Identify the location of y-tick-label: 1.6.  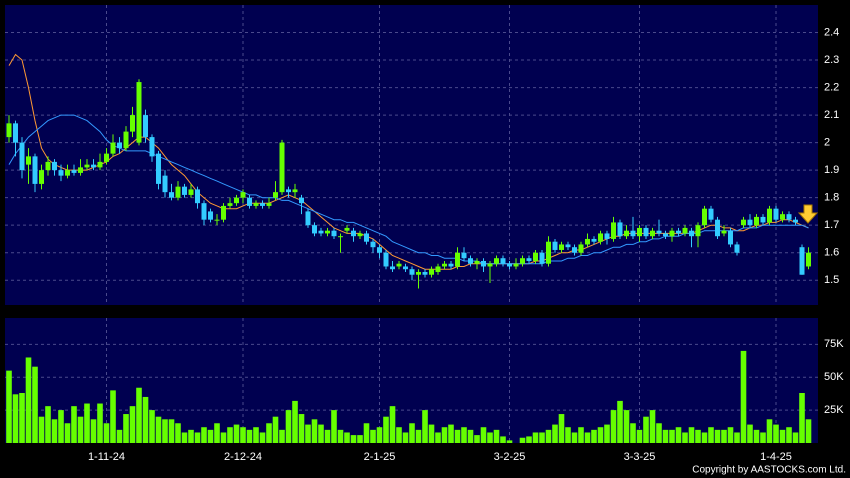
(831, 253).